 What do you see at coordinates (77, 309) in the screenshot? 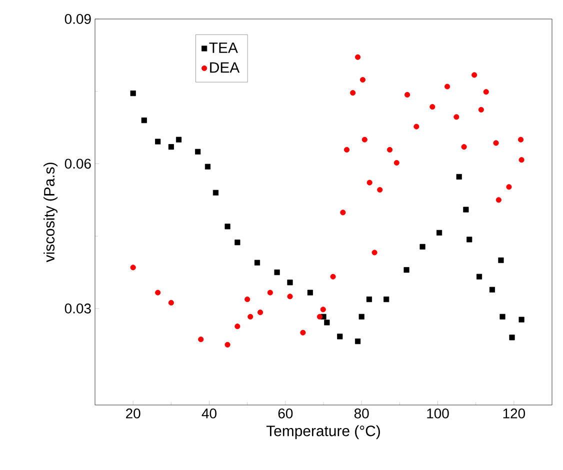
I see `y-tick-label: 0.03` at bounding box center [77, 309].